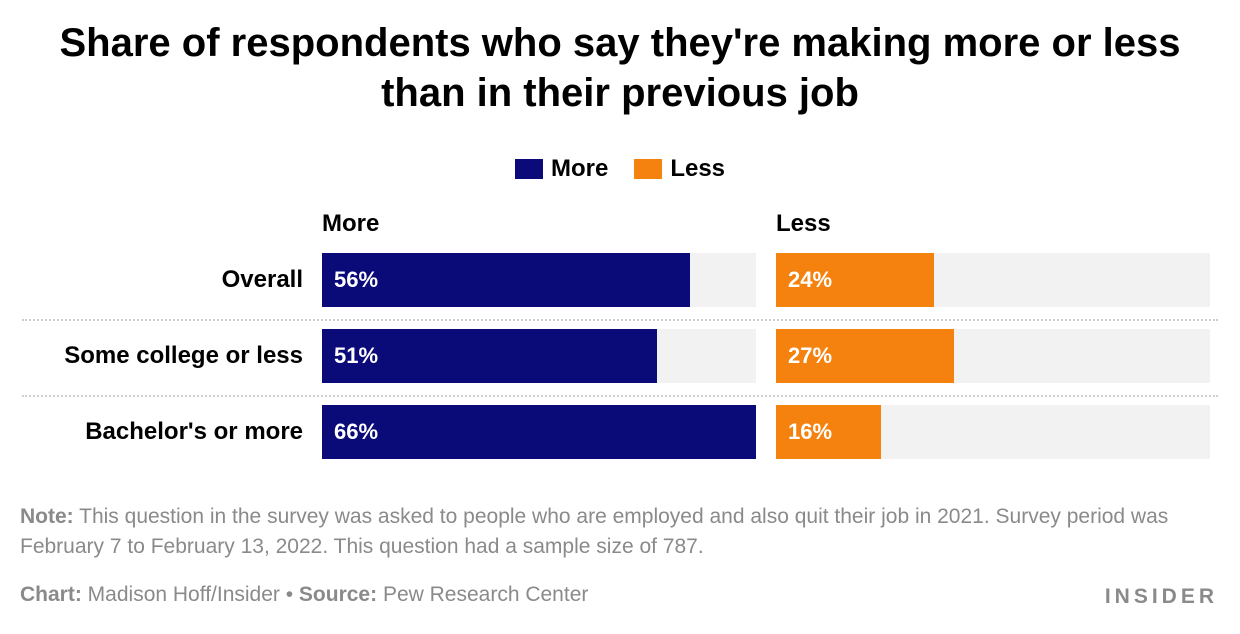 Image resolution: width=1240 pixels, height=634 pixels. Describe the element at coordinates (528, 169) in the screenshot. I see `legend-swatch-more` at that location.